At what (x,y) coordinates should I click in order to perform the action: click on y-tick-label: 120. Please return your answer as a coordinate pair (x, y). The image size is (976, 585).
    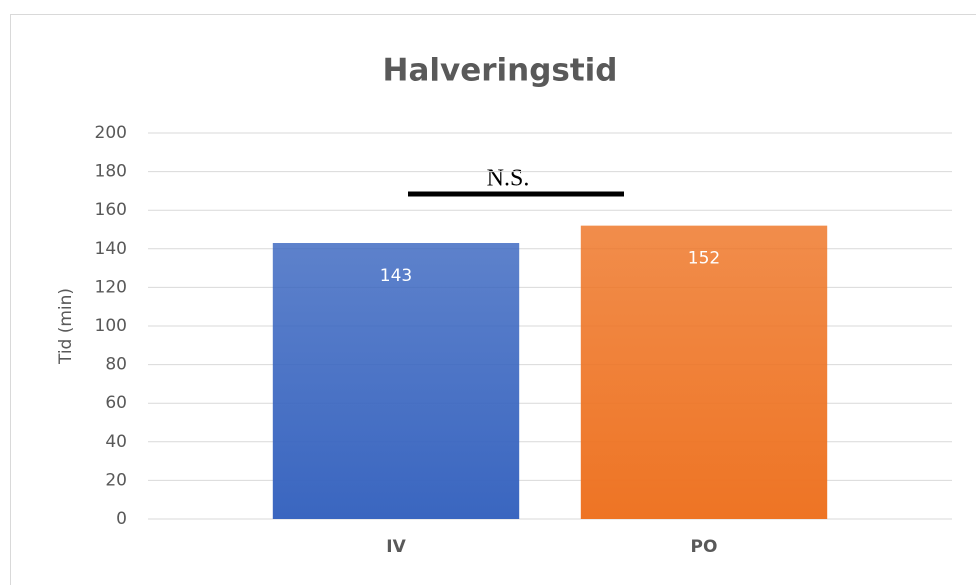
    Looking at the image, I should click on (111, 287).